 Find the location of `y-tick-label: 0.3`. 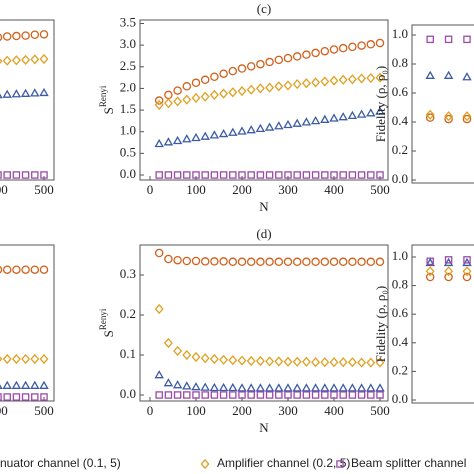

y-tick-label: 0.3 is located at coordinates (128, 273).